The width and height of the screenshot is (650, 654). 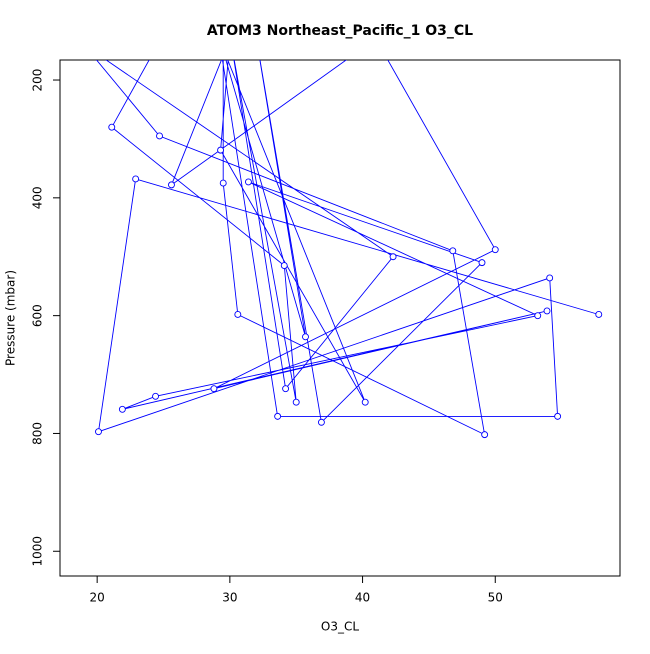 What do you see at coordinates (340, 31) in the screenshot?
I see `chart-title: ATOM3 Northeast_Pacific_1 O3_CL` at bounding box center [340, 31].